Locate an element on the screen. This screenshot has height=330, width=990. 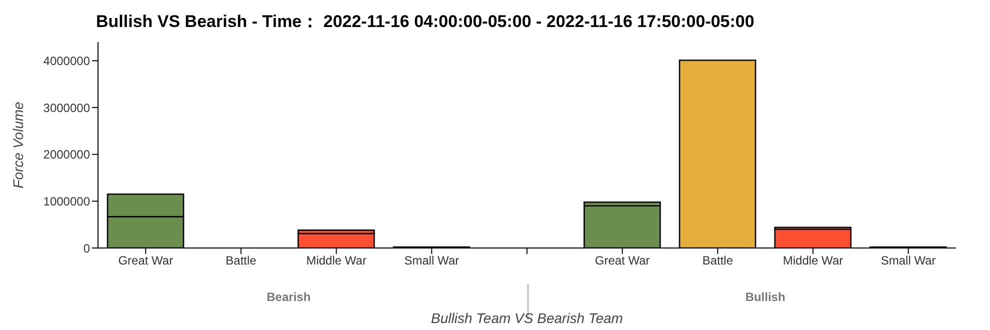
chart-title: Bullish VS Bearish - Time： 2022-11-16 04:00:00-05:00 - 2022-11-16 17:50:00-05:00 is located at coordinates (425, 22).